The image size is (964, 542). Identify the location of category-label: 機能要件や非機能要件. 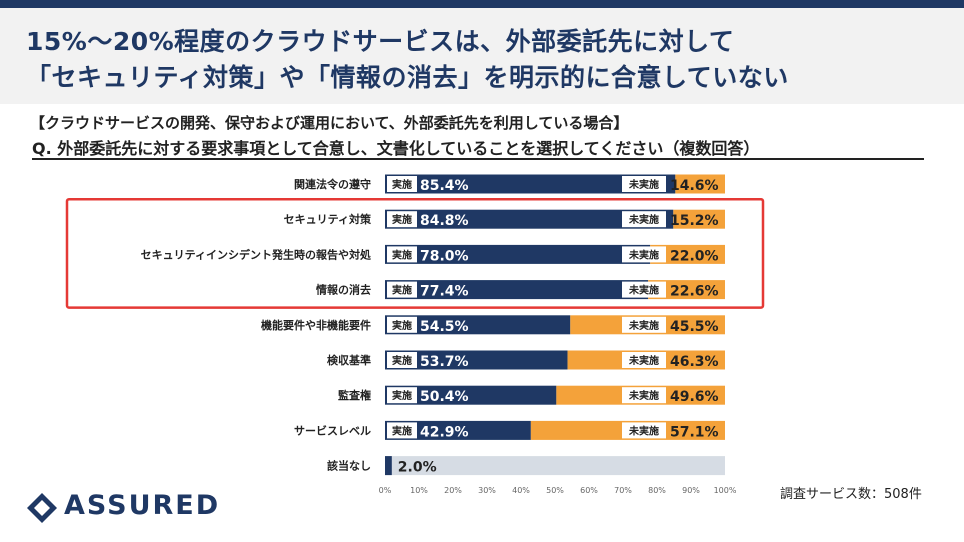
(316, 325).